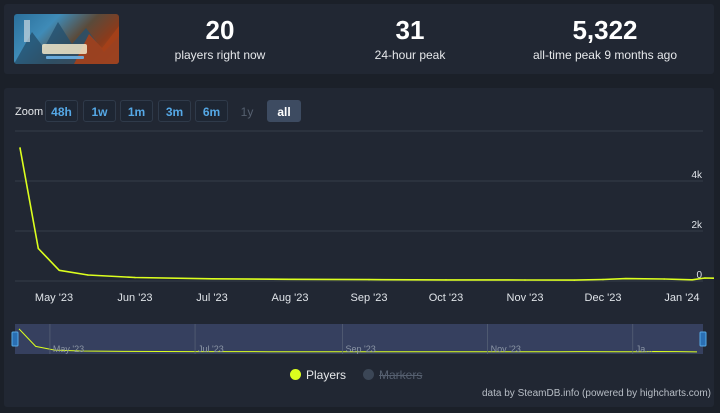 This screenshot has height=413, width=720. I want to click on zoom-button-1y: 1y, so click(247, 112).